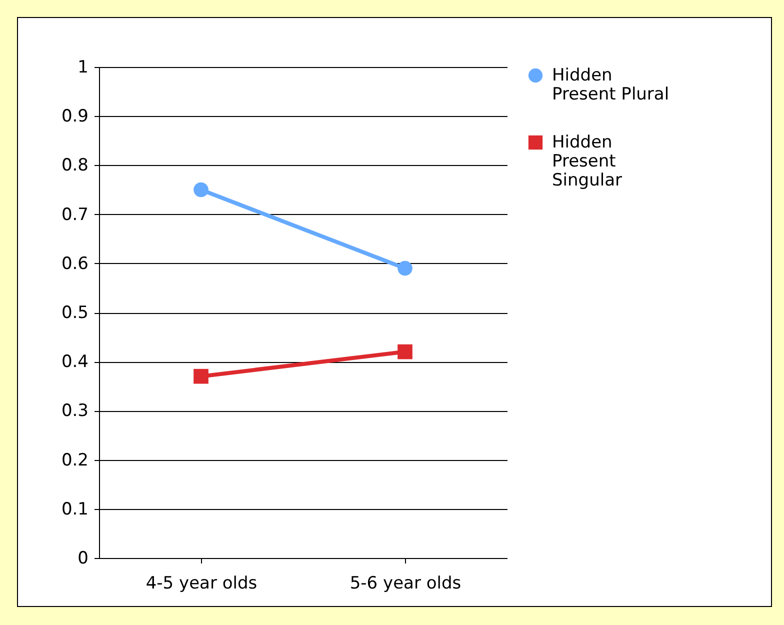 This screenshot has width=784, height=625. Describe the element at coordinates (74, 214) in the screenshot. I see `y-tick-label: 0.7` at that location.